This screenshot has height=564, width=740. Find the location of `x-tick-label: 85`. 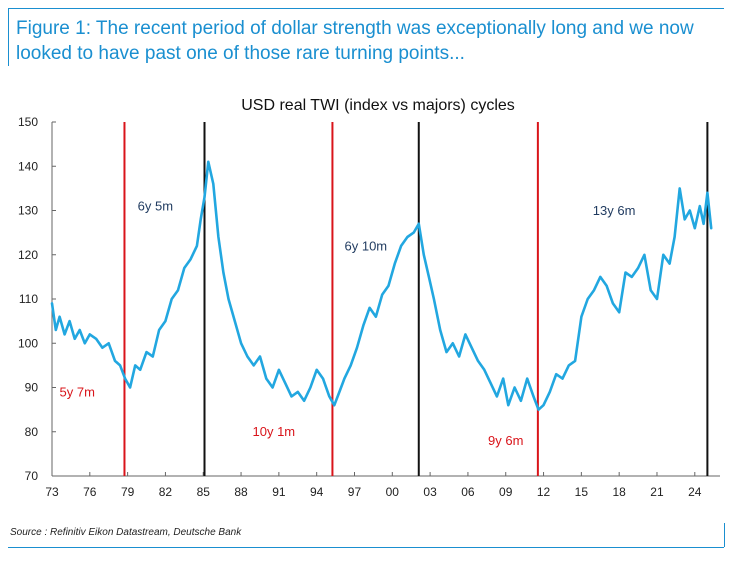

x-tick-label: 85 is located at coordinates (204, 492).